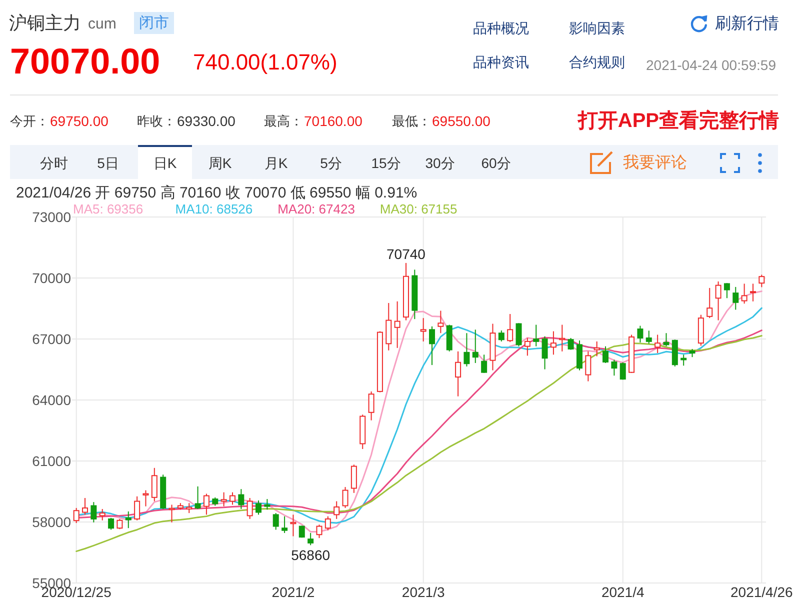 The image size is (800, 600). What do you see at coordinates (747, 23) in the screenshot?
I see `text: 刷新行情` at bounding box center [747, 23].